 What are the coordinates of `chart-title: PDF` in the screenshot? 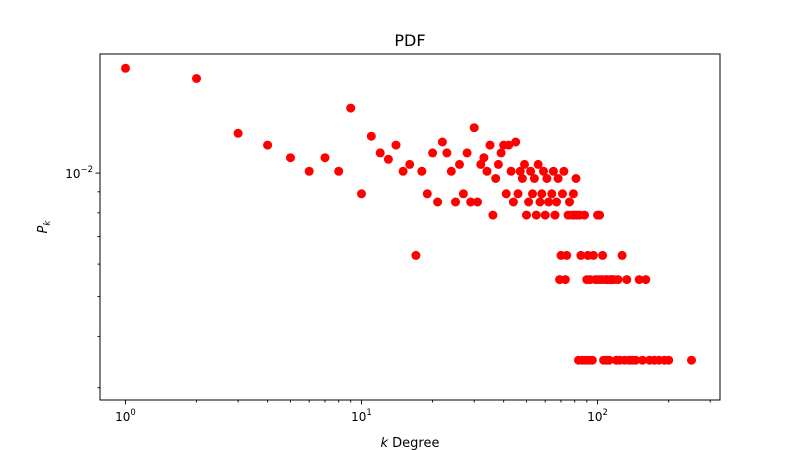 It's located at (409, 40).